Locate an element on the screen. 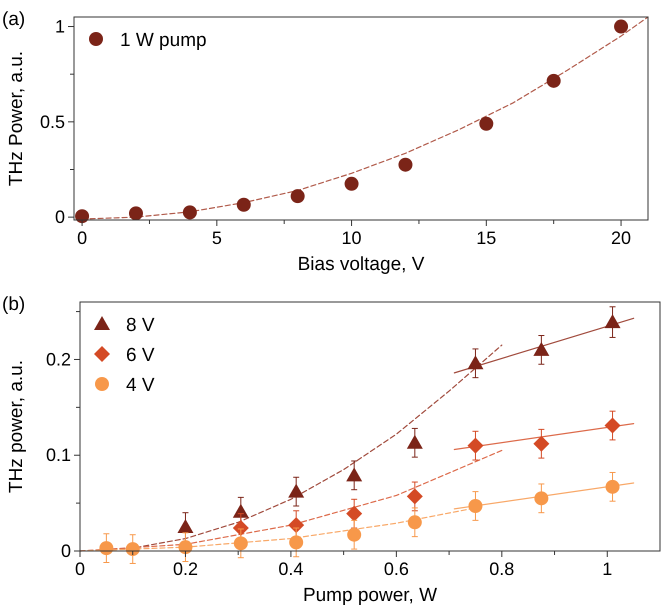 The image size is (665, 612). legend-label: 6 V is located at coordinates (140, 355).